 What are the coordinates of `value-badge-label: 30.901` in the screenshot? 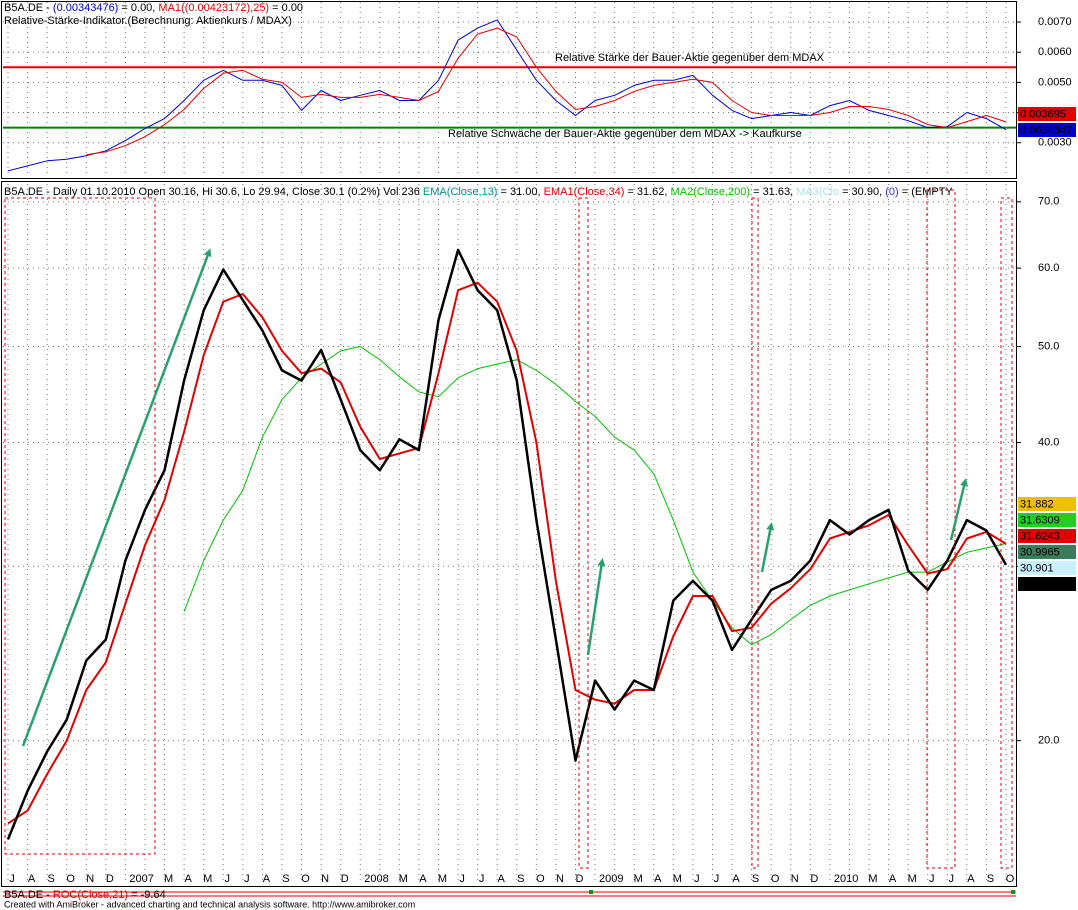 It's located at (1037, 568).